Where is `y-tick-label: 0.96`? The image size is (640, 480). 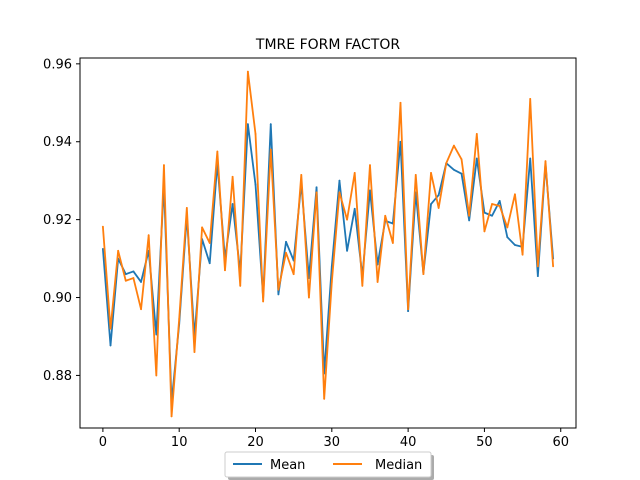
y-tick-label: 0.96 is located at coordinates (57, 64).